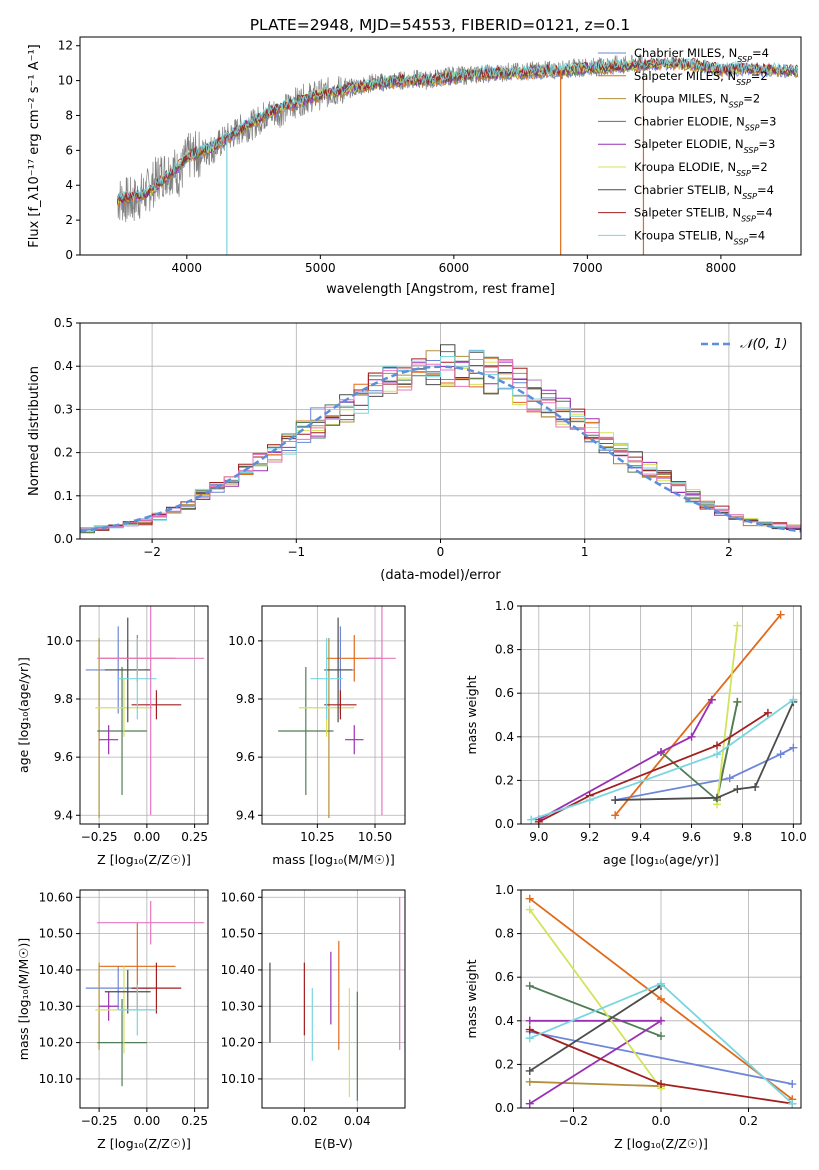 The image size is (819, 1170). I want to click on legend-entry: Chabrier STELIB, NSSP=4, so click(686, 192).